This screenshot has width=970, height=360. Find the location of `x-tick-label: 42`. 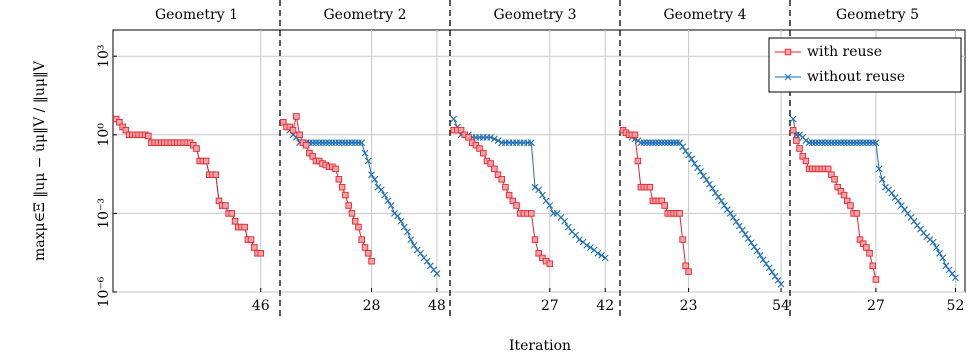

x-tick-label: 42 is located at coordinates (605, 306).